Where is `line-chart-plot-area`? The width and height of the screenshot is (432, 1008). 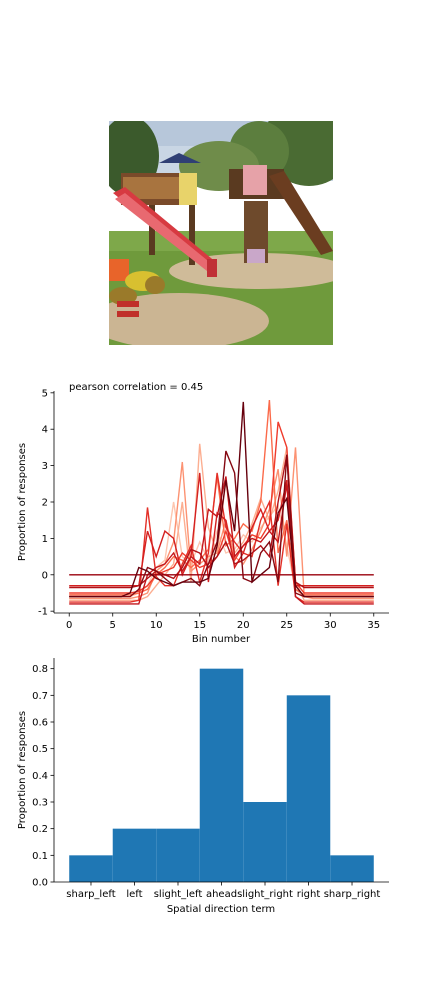
line-chart-plot-area is located at coordinates (221, 502).